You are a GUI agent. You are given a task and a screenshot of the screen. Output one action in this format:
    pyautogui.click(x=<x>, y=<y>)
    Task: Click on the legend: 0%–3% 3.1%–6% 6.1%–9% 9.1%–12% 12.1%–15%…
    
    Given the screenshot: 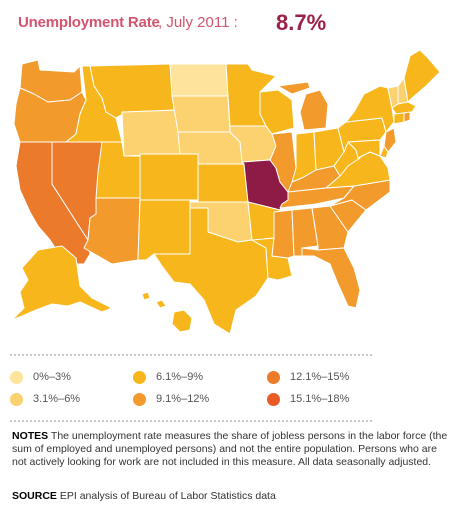 What is the action you would take?
    pyautogui.click(x=200, y=389)
    